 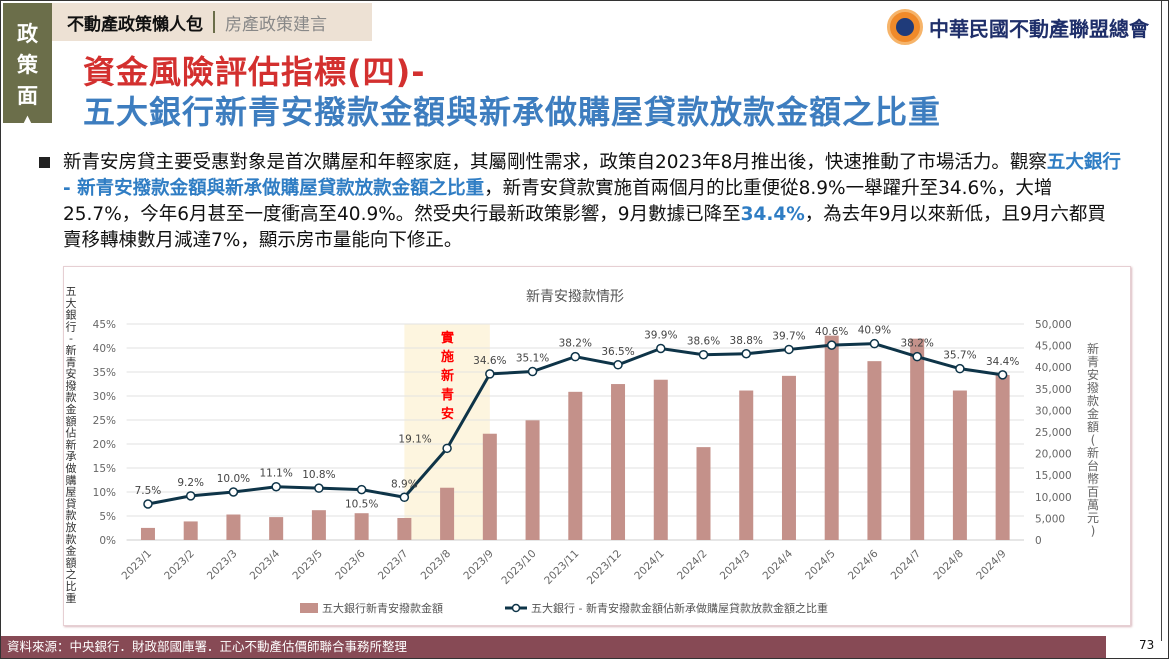 I want to click on left-axis-title-char: 額, so click(x=71, y=562).